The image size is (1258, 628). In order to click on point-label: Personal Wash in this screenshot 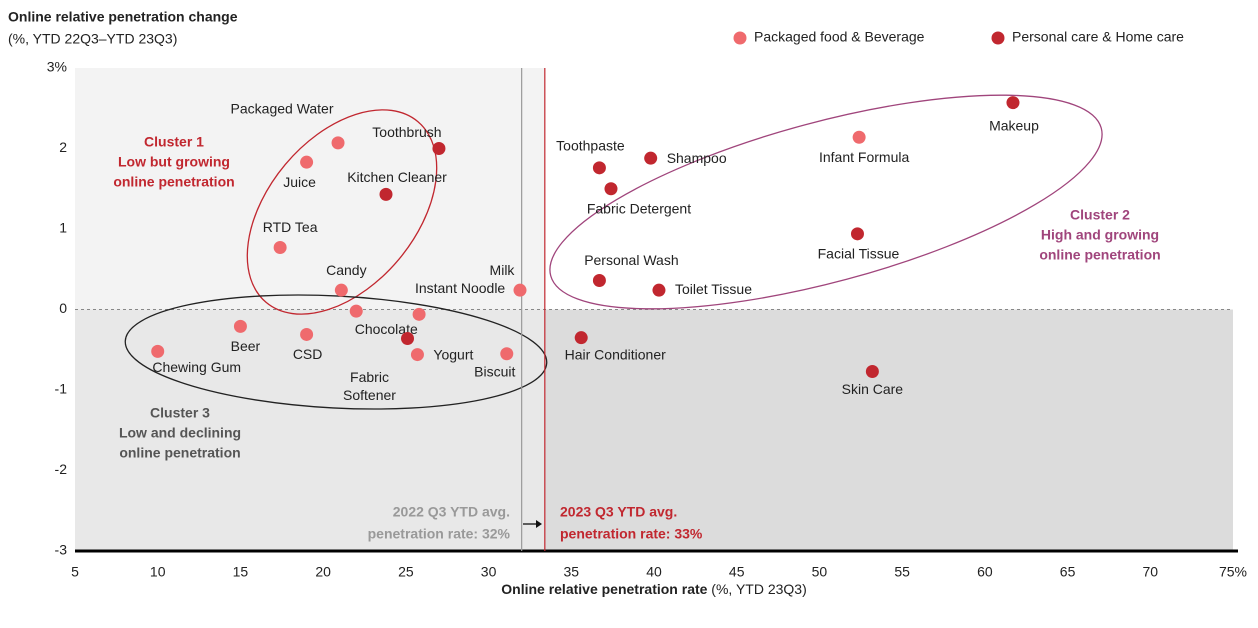, I will do `click(631, 260)`.